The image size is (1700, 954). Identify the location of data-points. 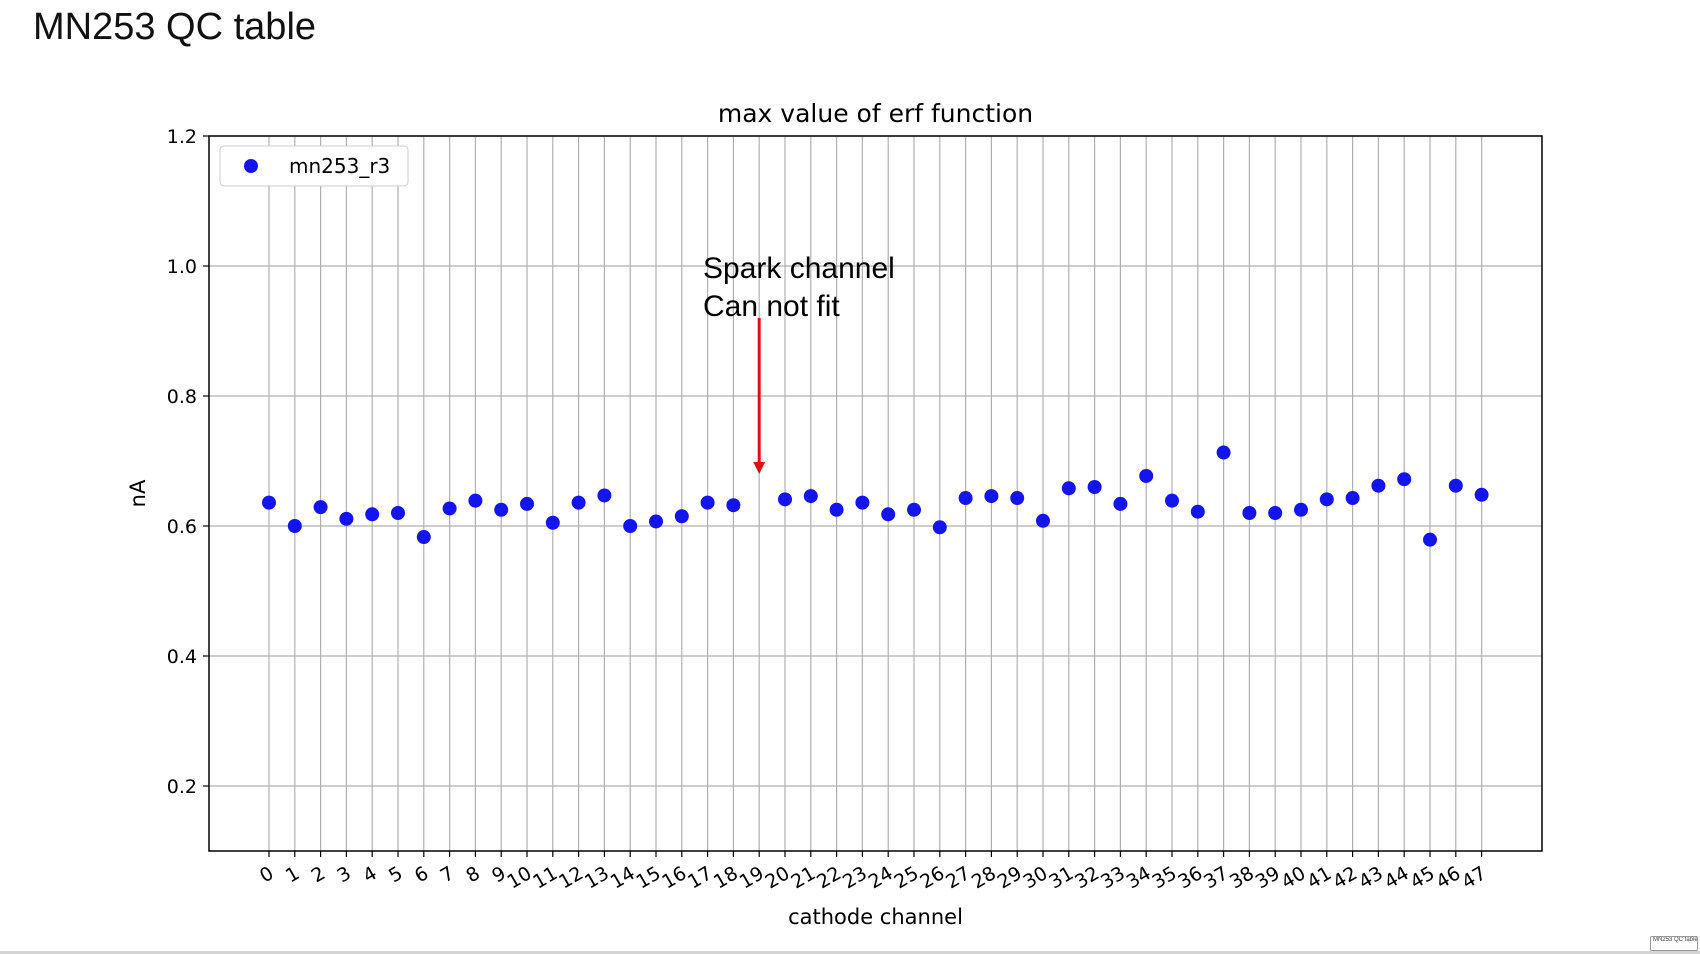
(875, 496).